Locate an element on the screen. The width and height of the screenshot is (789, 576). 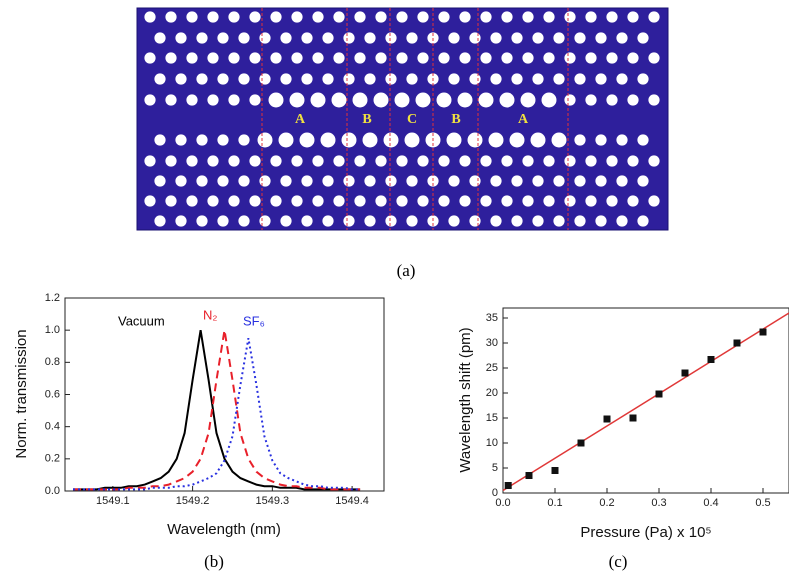
region-label: A is located at coordinates (523, 119).